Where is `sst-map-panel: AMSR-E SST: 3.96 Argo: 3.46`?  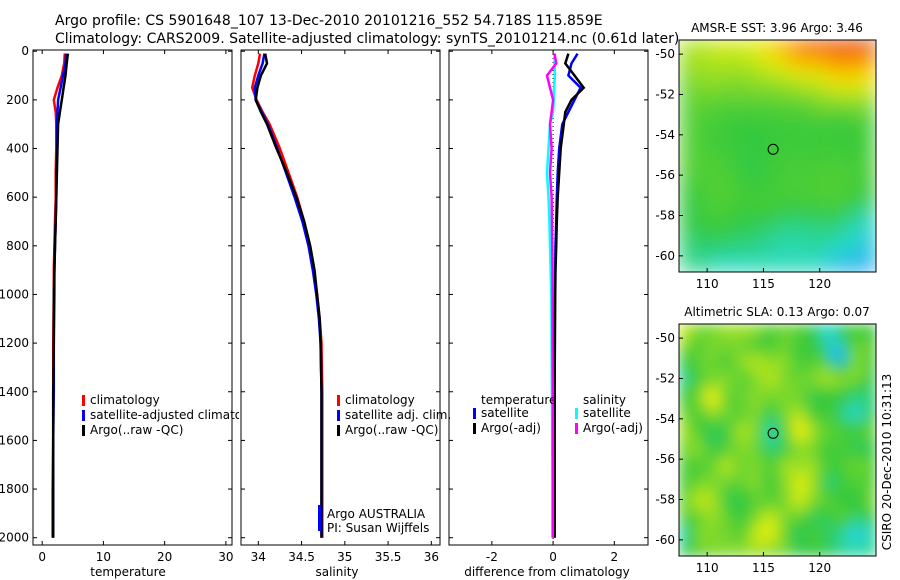
sst-map-panel: AMSR-E SST: 3.96 Argo: 3.46 is located at coordinates (777, 147).